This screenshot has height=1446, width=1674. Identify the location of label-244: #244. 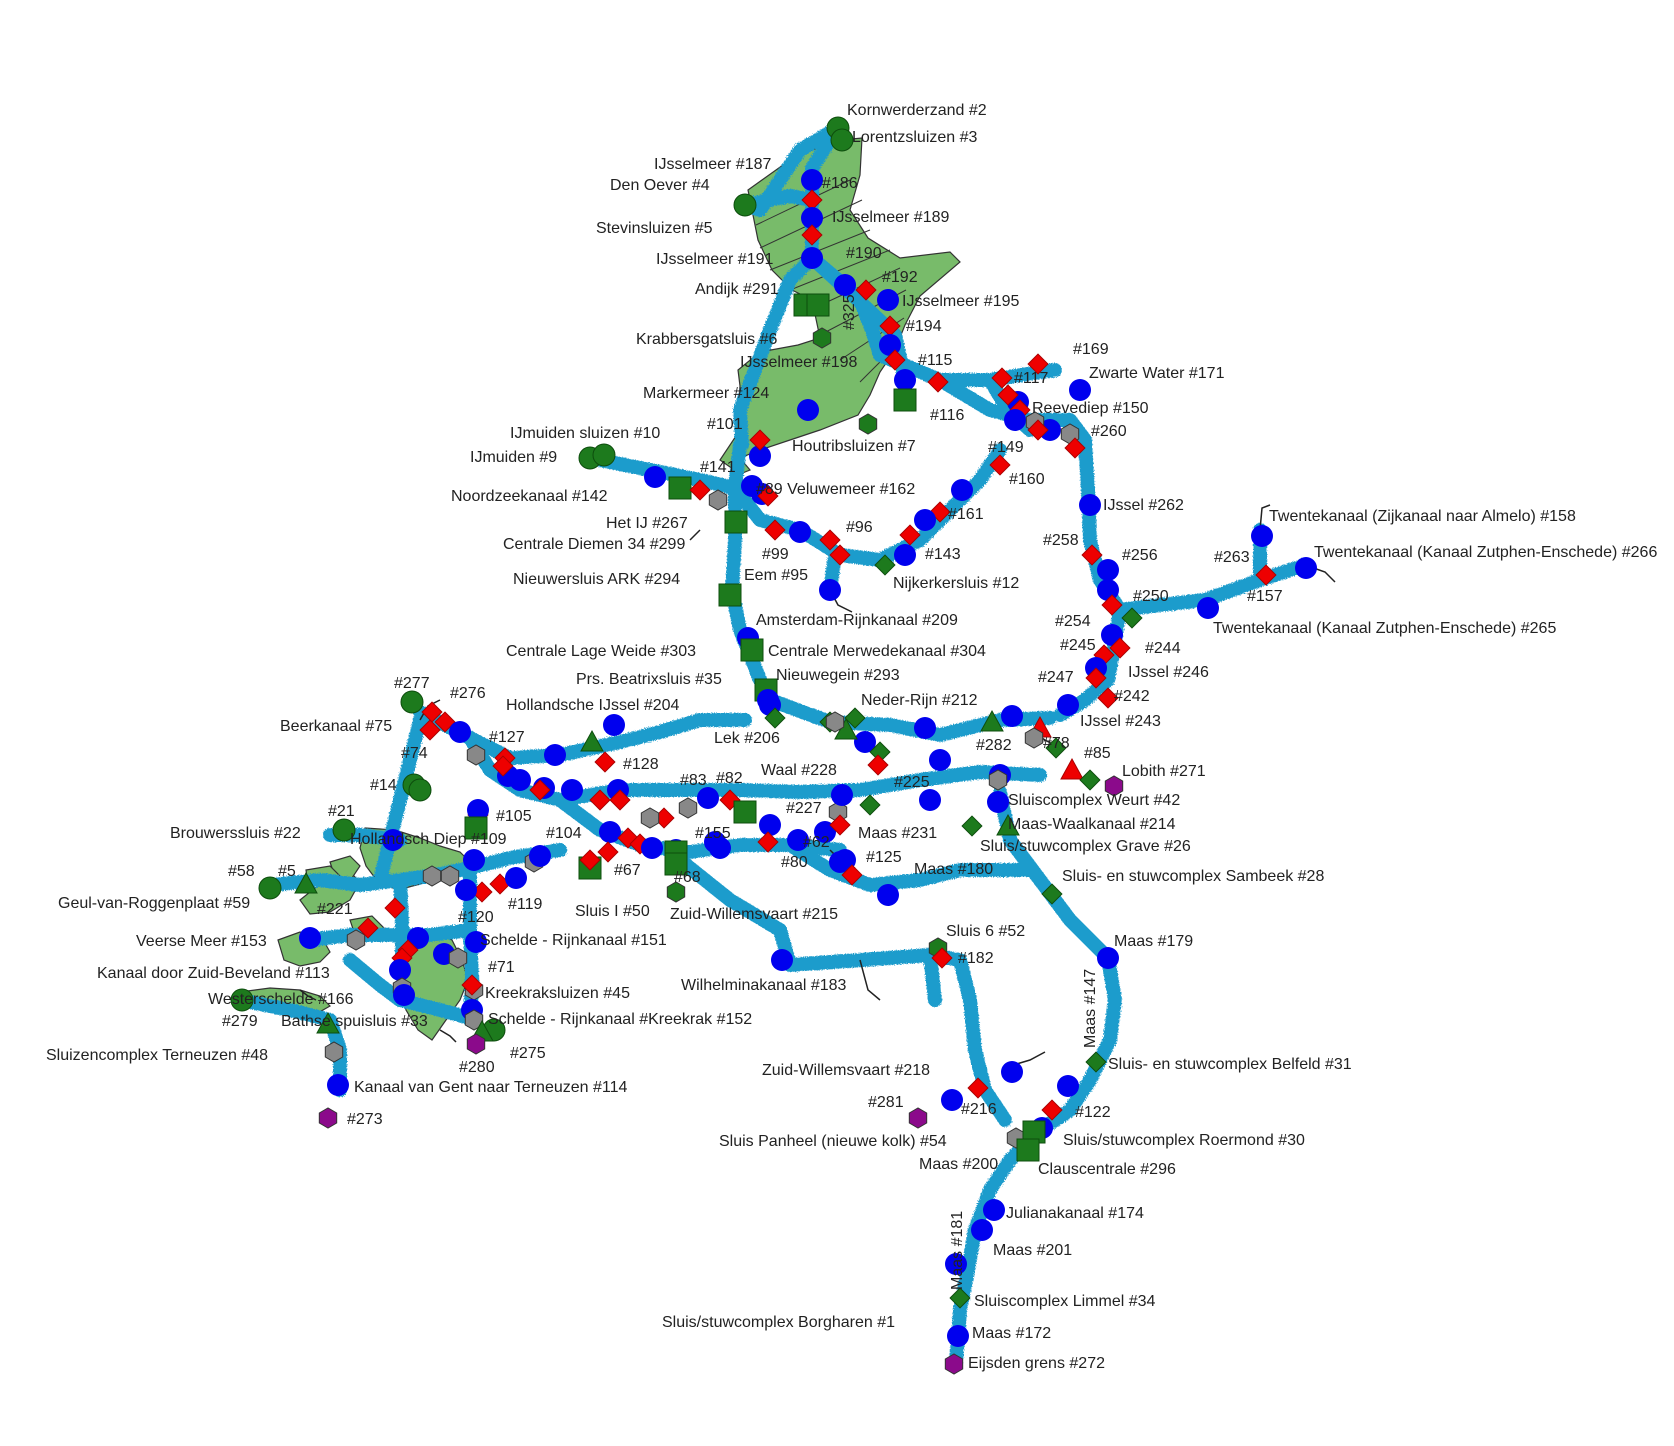
(1163, 648).